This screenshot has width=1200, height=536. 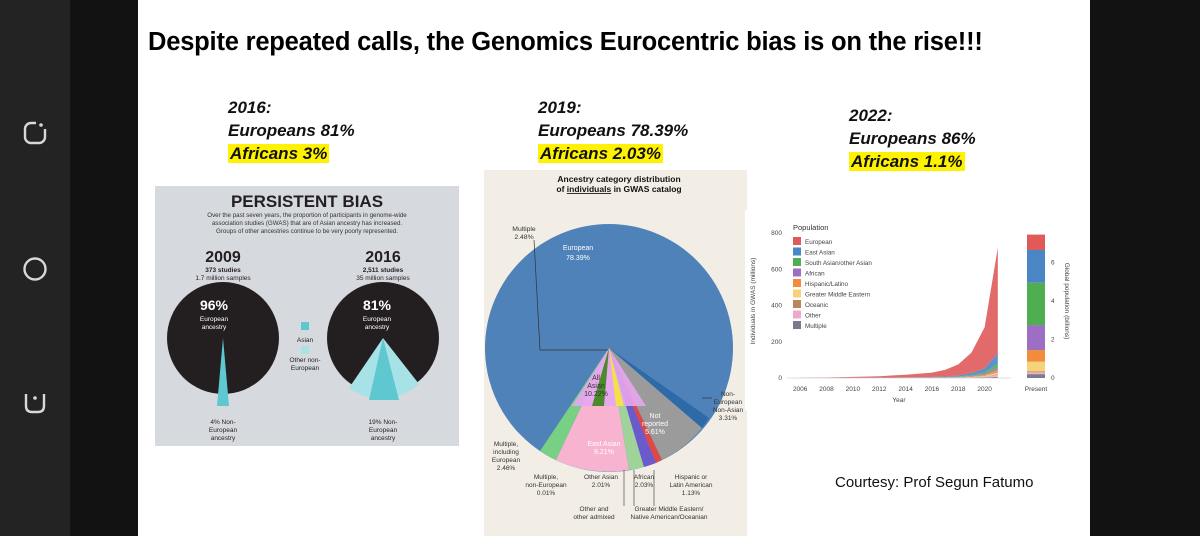 I want to click on label-all-asian: All, so click(x=596, y=378).